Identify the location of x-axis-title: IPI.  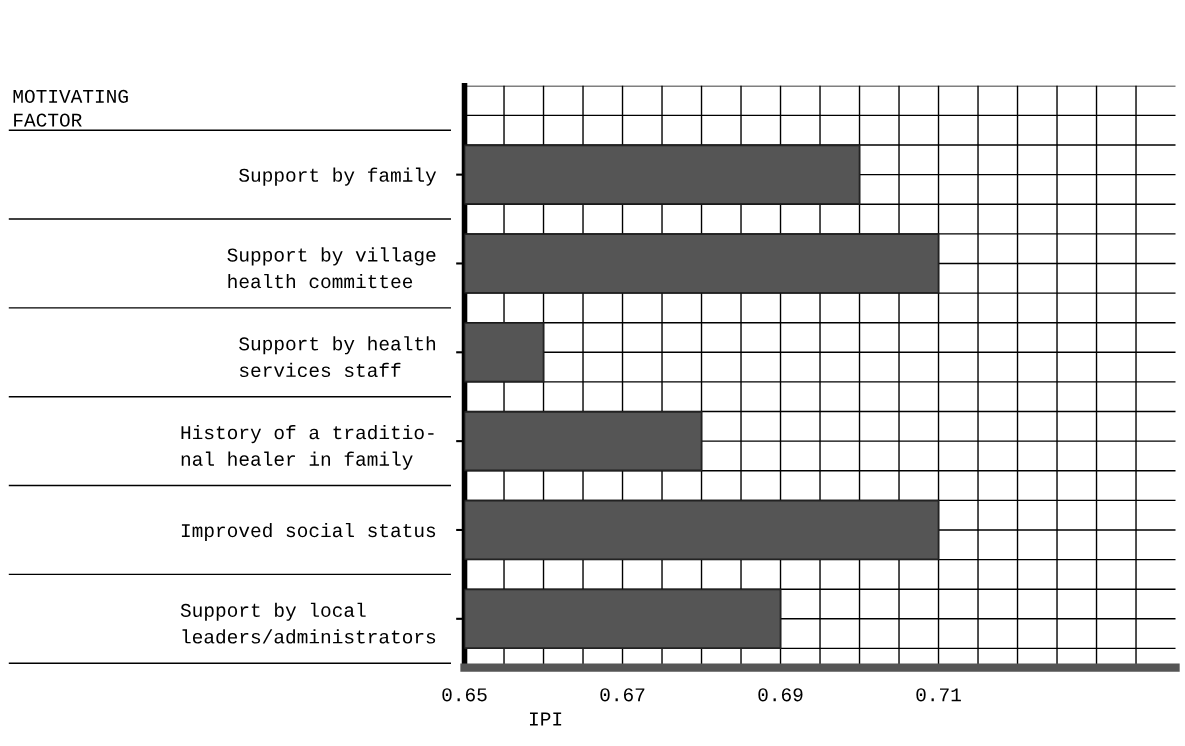
(545, 719).